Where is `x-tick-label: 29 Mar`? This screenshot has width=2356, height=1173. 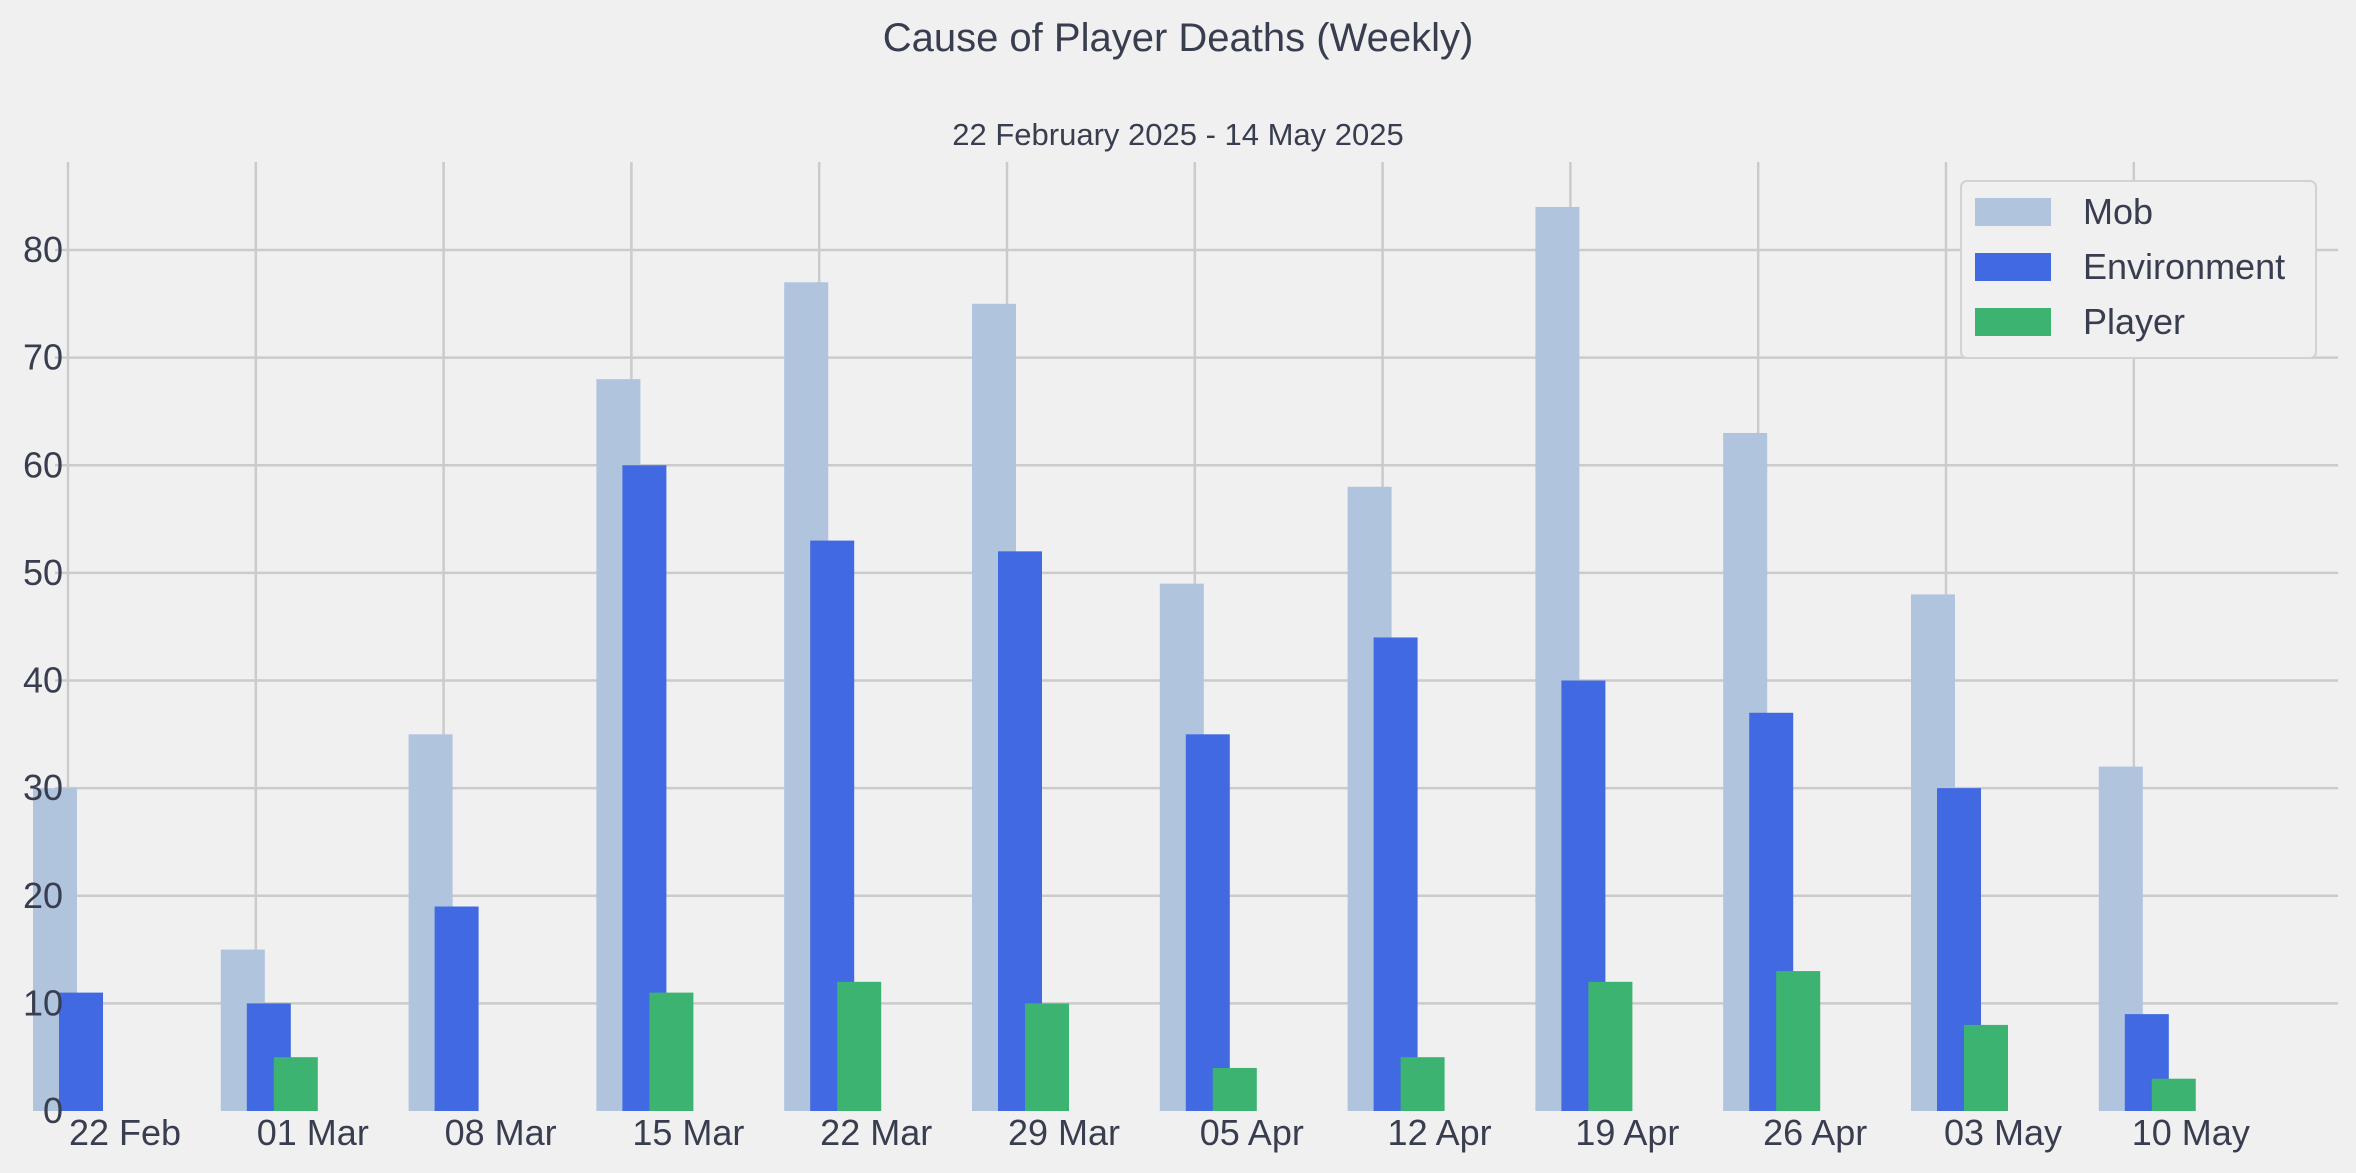 x-tick-label: 29 Mar is located at coordinates (1064, 1132).